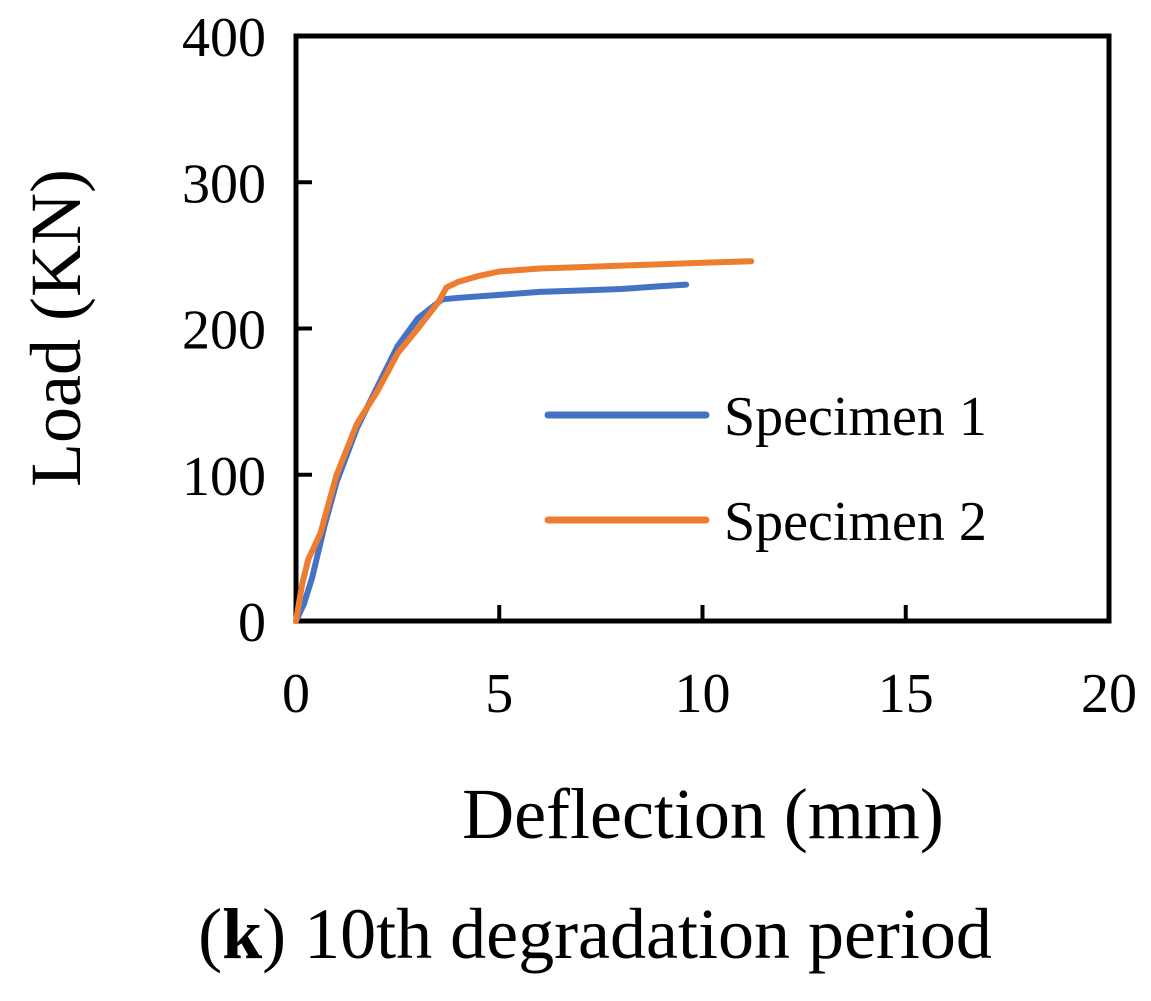  Describe the element at coordinates (765, 469) in the screenshot. I see `legend: Specimen 1 Specimen 2` at that location.